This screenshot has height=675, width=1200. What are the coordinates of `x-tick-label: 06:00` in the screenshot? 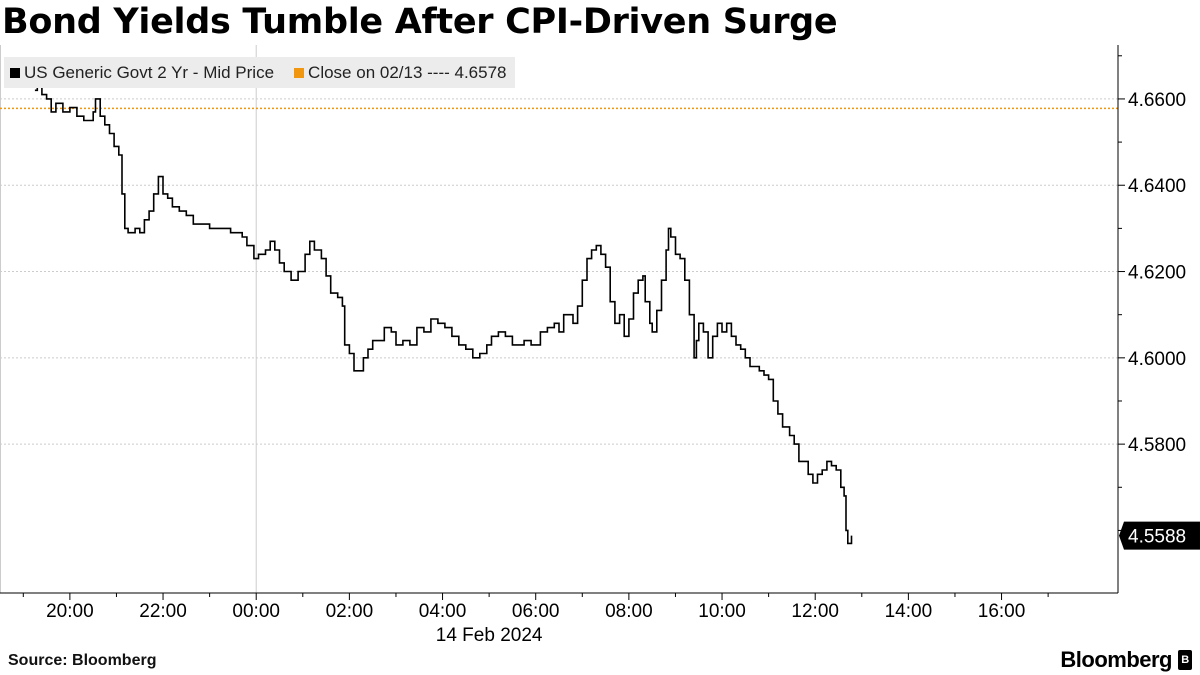 It's located at (536, 611).